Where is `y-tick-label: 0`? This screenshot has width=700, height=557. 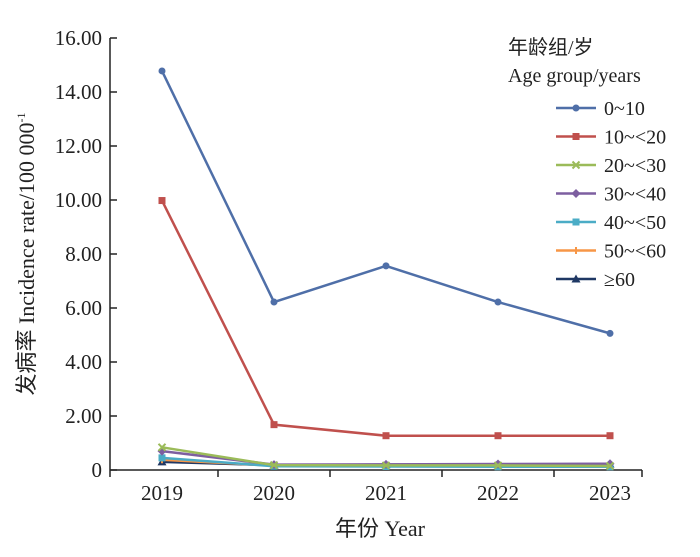
y-tick-label: 0 is located at coordinates (97, 470).